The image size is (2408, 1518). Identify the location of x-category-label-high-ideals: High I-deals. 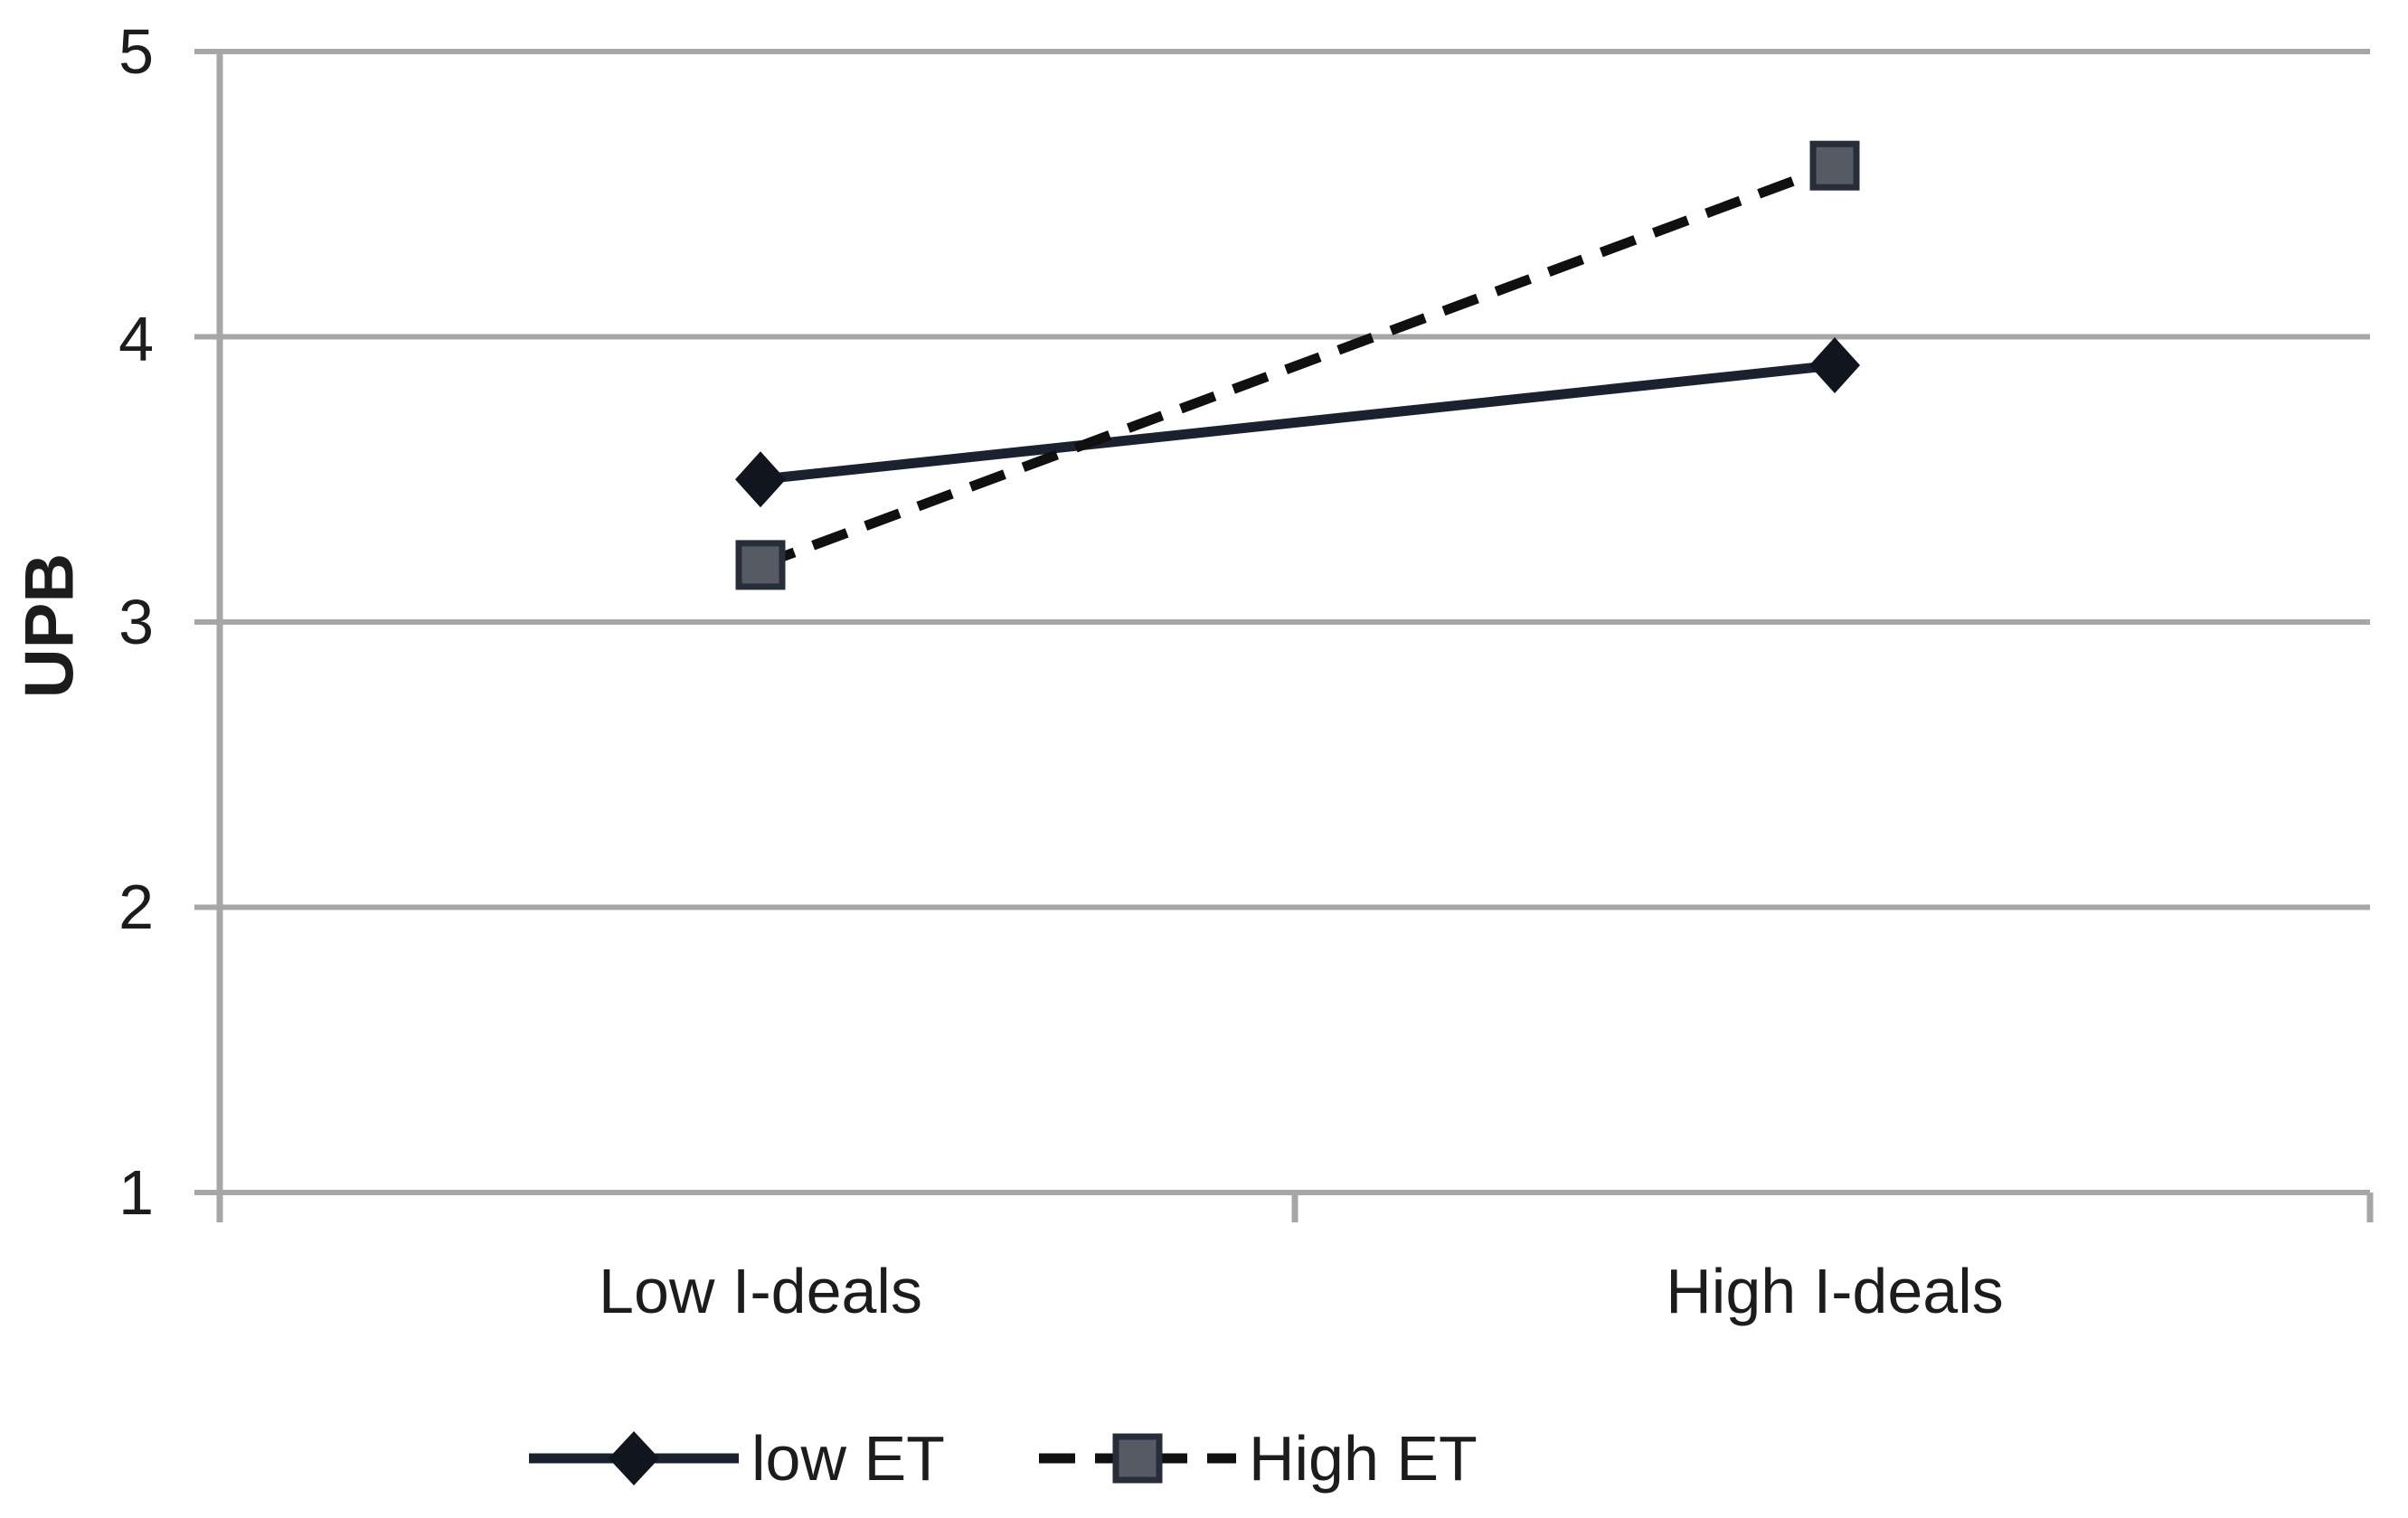
(1835, 1291).